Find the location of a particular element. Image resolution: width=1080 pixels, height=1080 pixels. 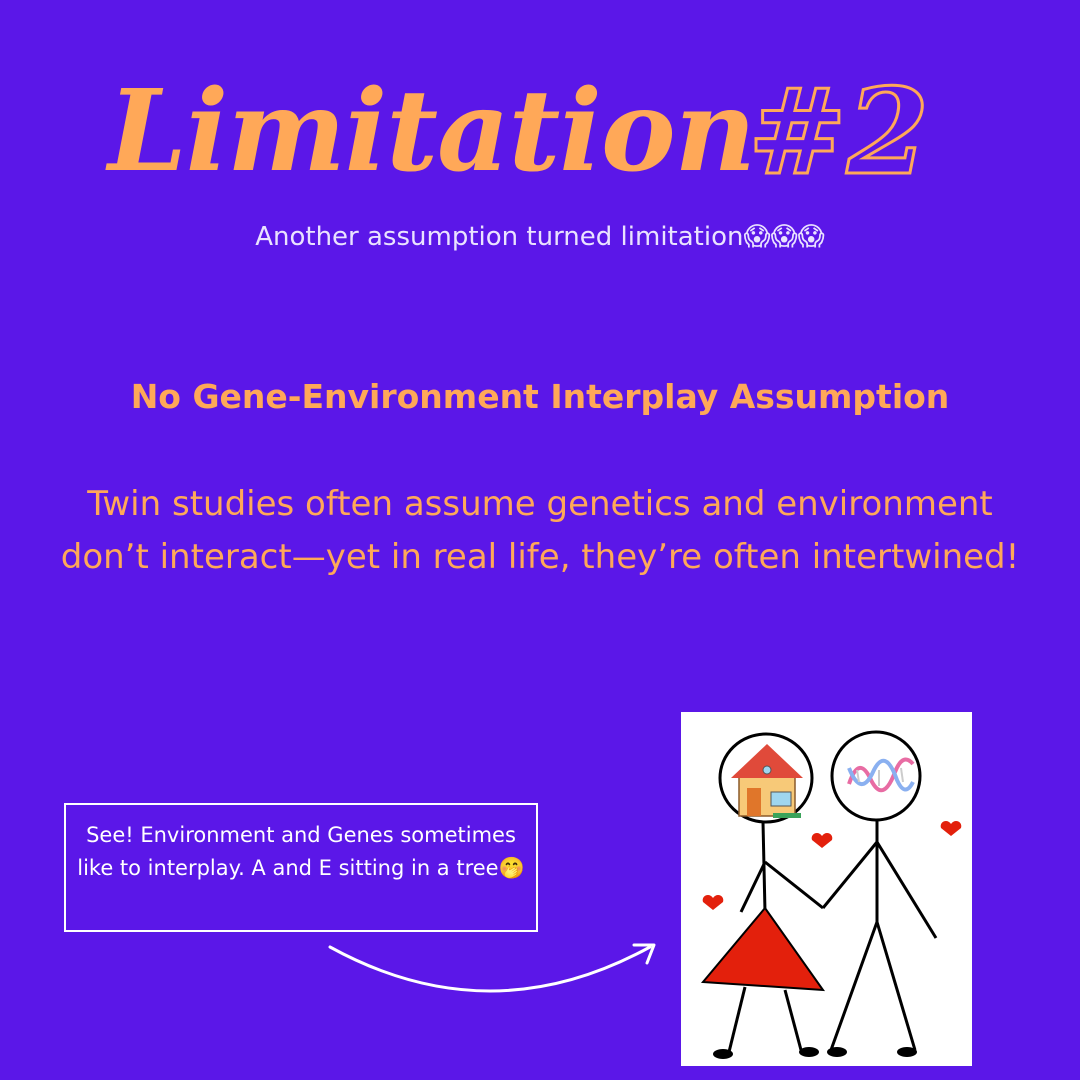

title-number: #2 is located at coordinates (839, 132).